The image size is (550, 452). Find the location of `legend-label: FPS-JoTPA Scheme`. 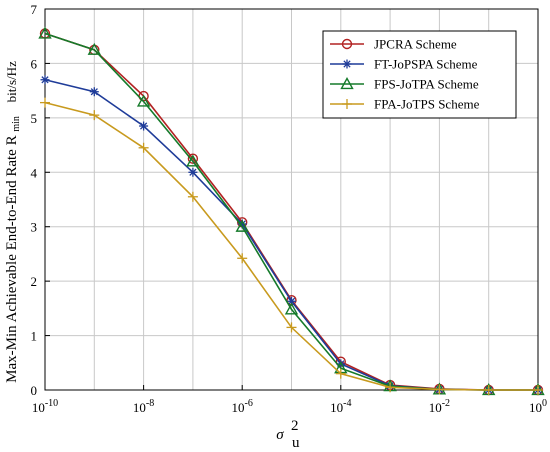

legend-label: FPS-JoTPA Scheme is located at coordinates (426, 84).